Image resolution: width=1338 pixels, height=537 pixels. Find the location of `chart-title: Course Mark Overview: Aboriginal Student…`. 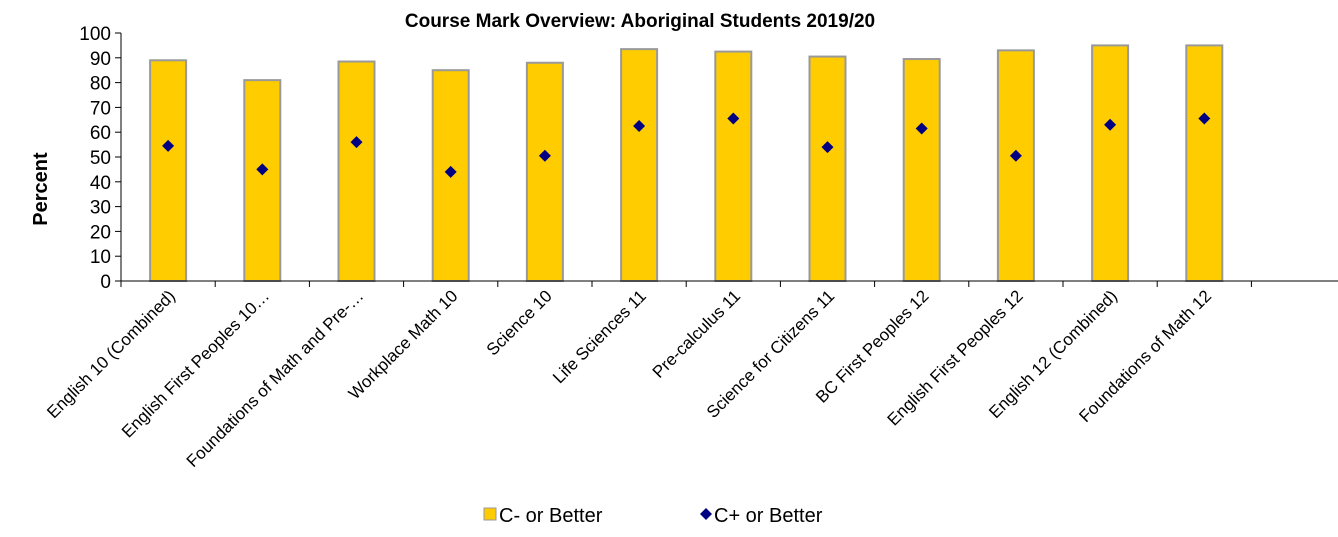

chart-title: Course Mark Overview: Aboriginal Student… is located at coordinates (640, 21).